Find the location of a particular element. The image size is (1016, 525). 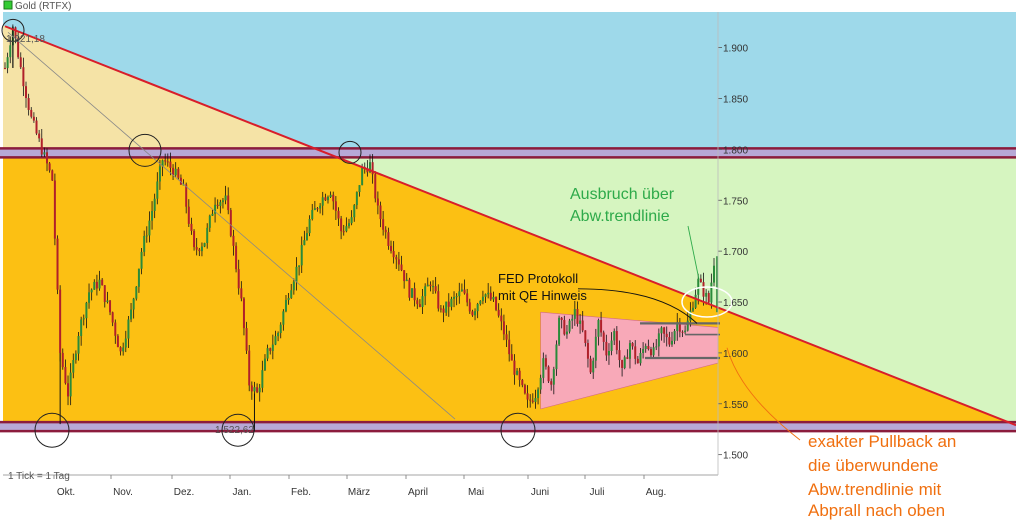

breakout-annotation-line2: Abw.trendlinie is located at coordinates (620, 216).